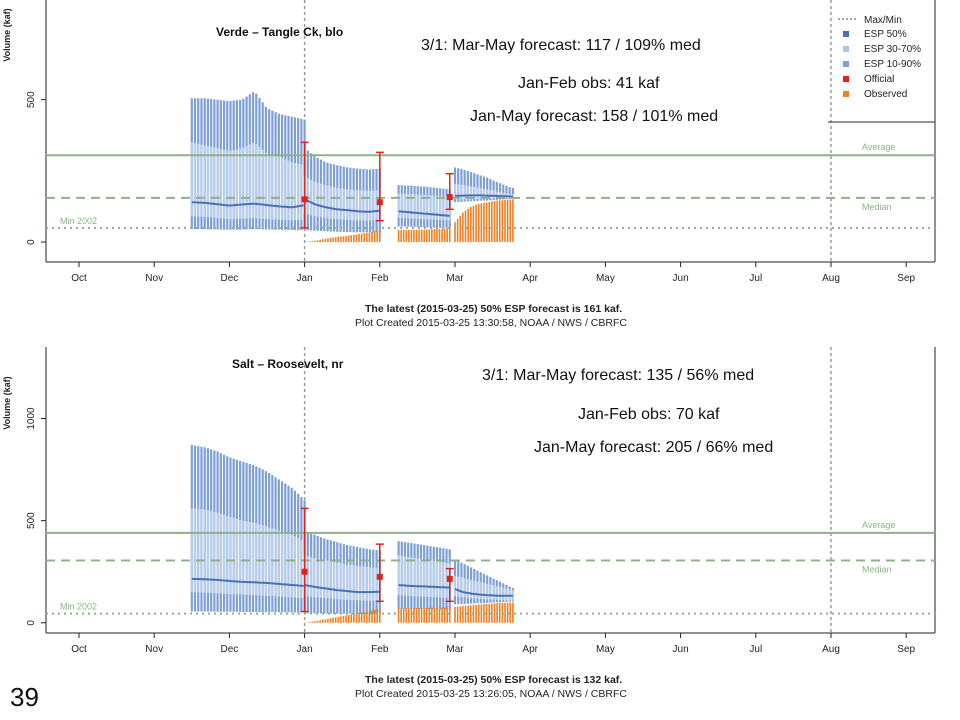  Describe the element at coordinates (280, 32) in the screenshot. I see `site-title: Verde – Tangle Ck, blo` at that location.